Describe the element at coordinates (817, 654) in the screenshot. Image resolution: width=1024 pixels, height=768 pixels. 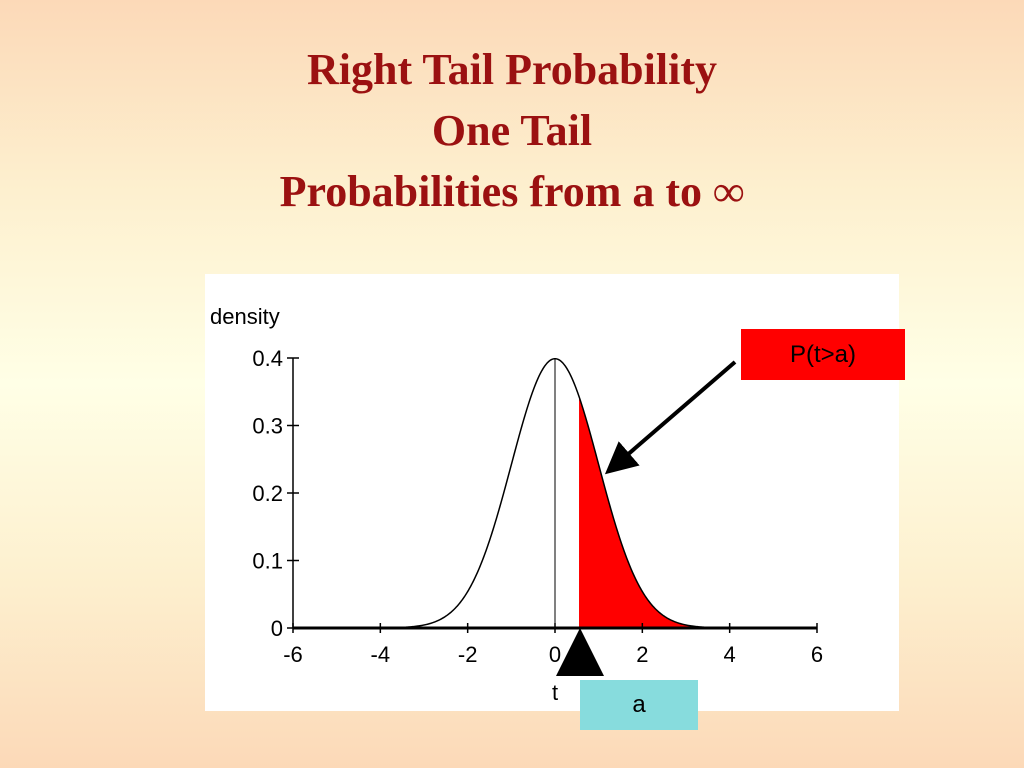
I see `x-tick-label: 6` at that location.